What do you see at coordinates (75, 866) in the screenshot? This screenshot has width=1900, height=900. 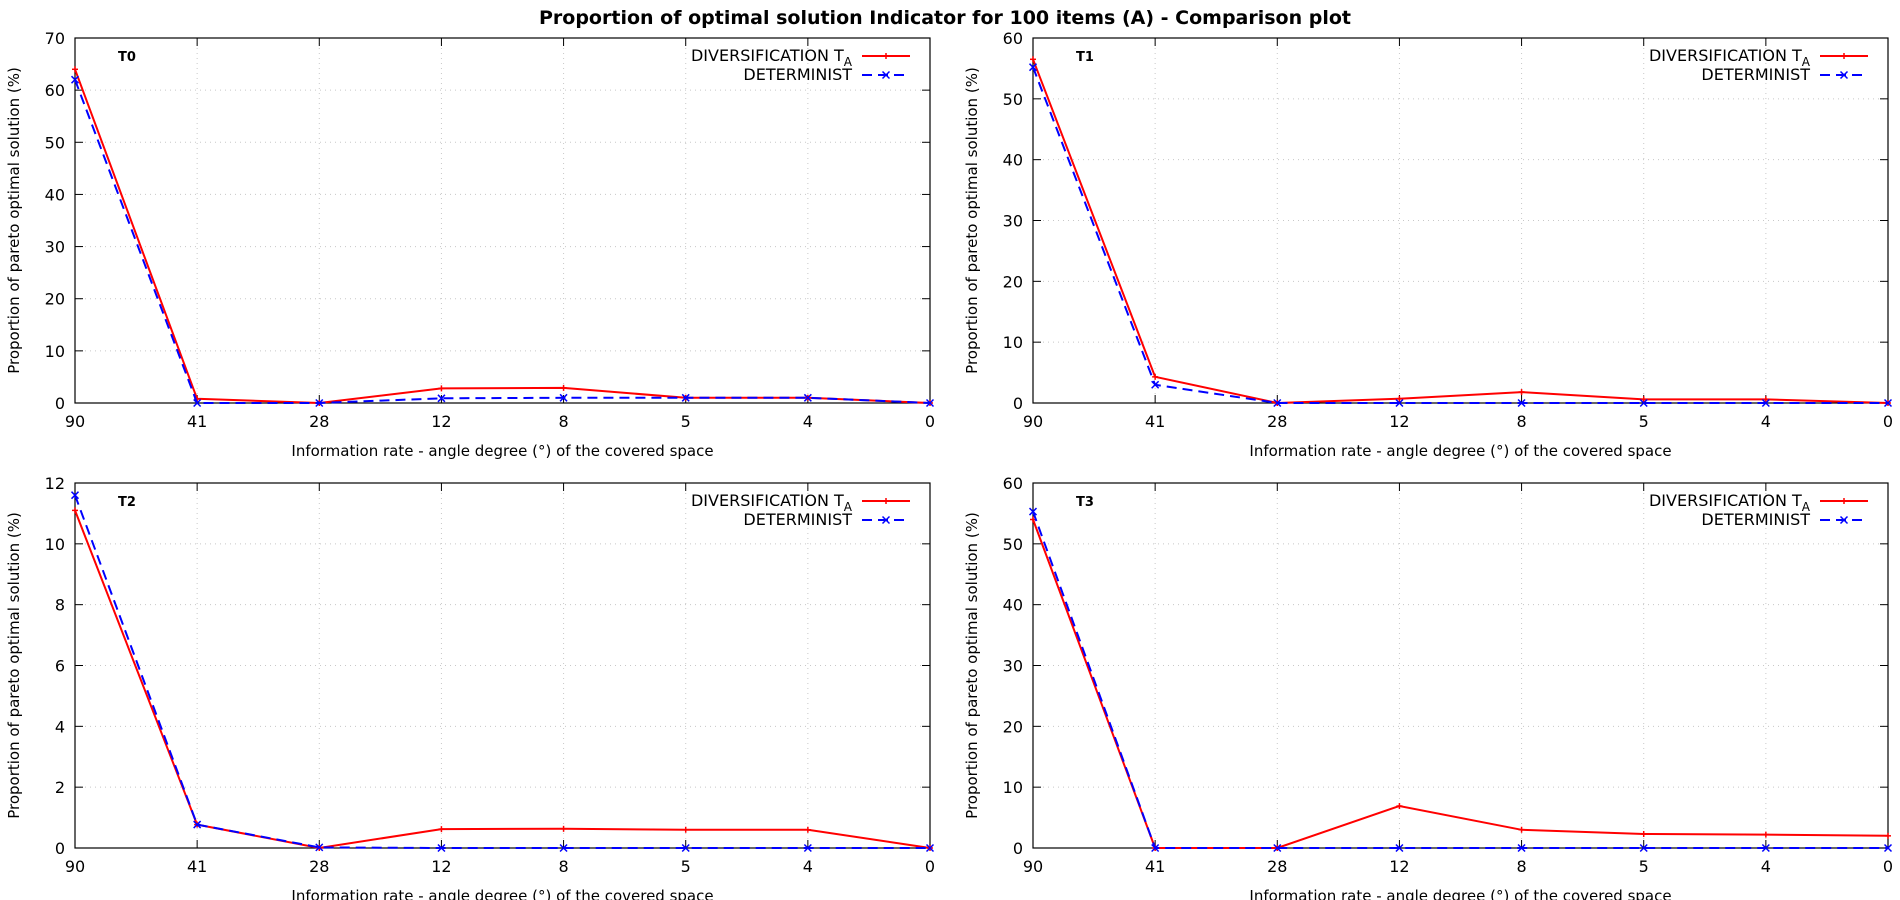 I see `x-tick-label: 90` at bounding box center [75, 866].